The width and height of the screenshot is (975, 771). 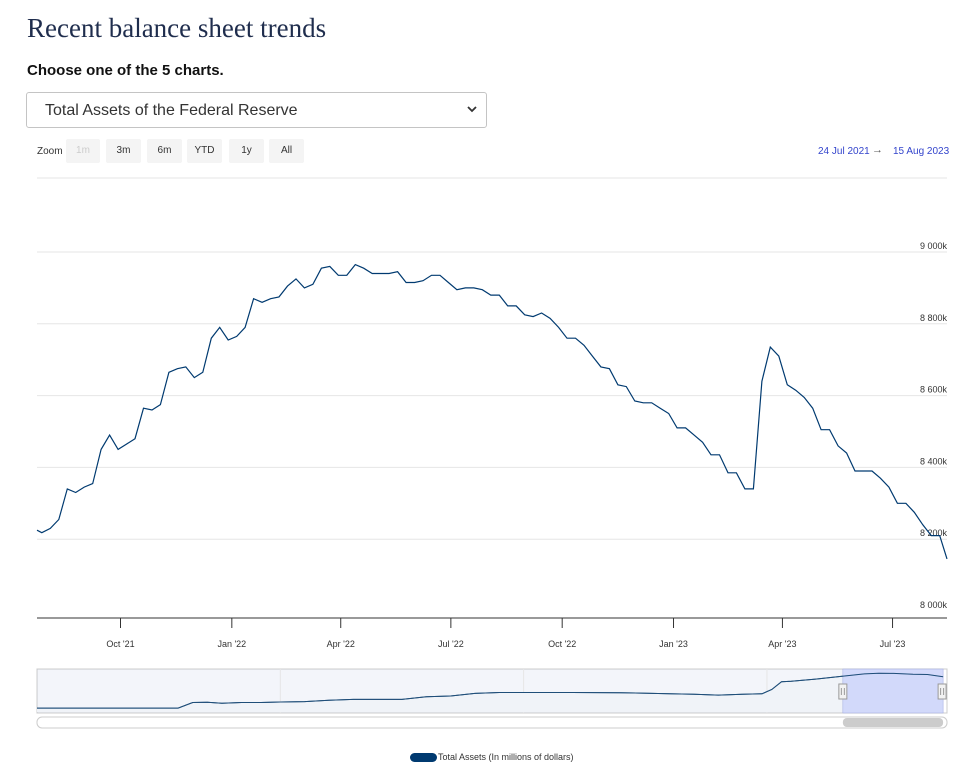 I want to click on x-tick-label: Jul '22, so click(x=451, y=644).